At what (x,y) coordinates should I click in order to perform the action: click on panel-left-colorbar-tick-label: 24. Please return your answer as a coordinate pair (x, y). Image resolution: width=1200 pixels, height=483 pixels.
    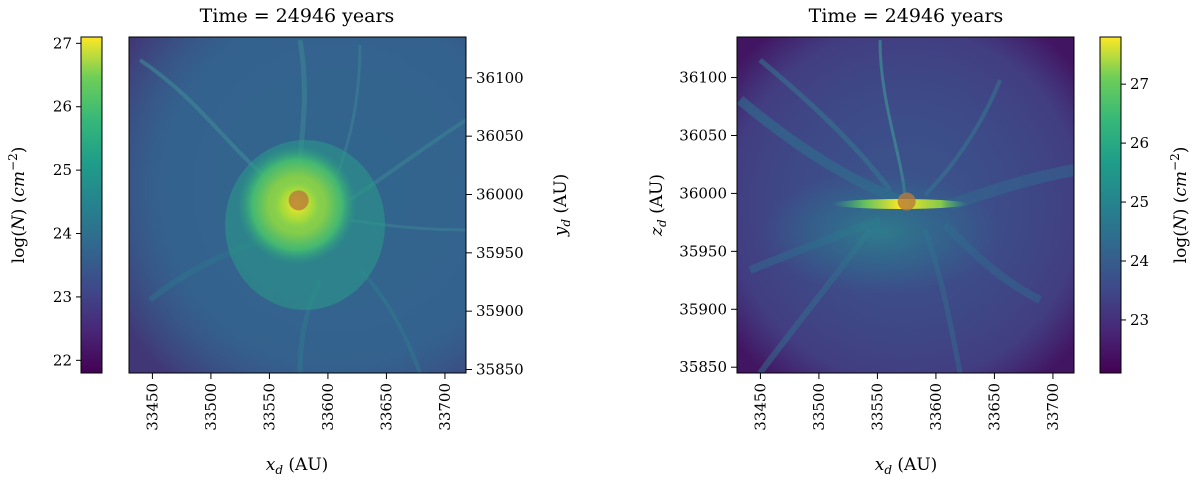
    Looking at the image, I should click on (62, 234).